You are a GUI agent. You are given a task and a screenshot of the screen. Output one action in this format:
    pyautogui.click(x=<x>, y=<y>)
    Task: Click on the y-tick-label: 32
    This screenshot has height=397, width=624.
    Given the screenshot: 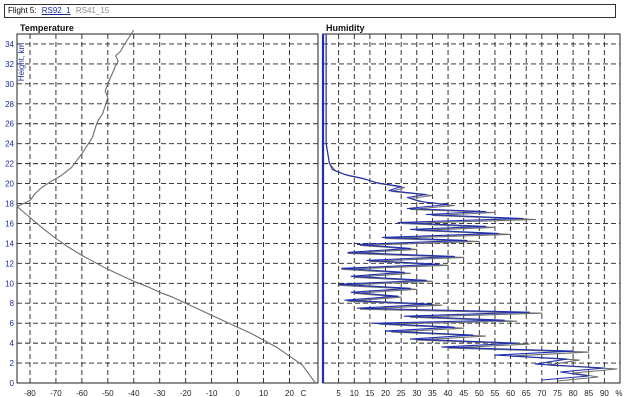 What is the action you would take?
    pyautogui.click(x=9, y=64)
    